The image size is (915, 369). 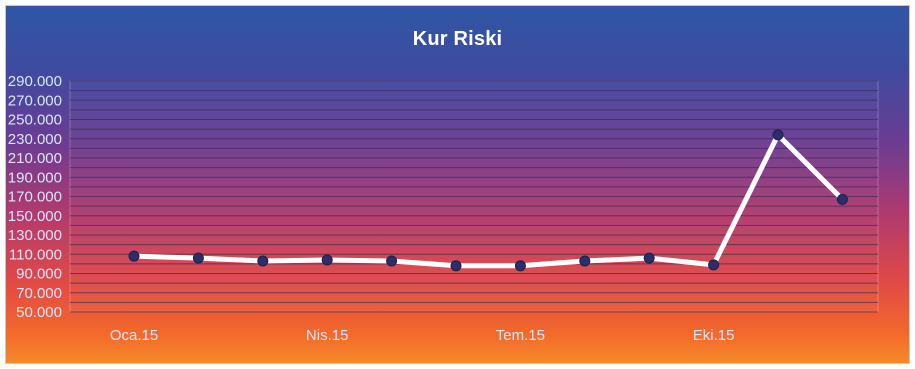 I want to click on x-tick-label: Nis.15, so click(x=327, y=335).